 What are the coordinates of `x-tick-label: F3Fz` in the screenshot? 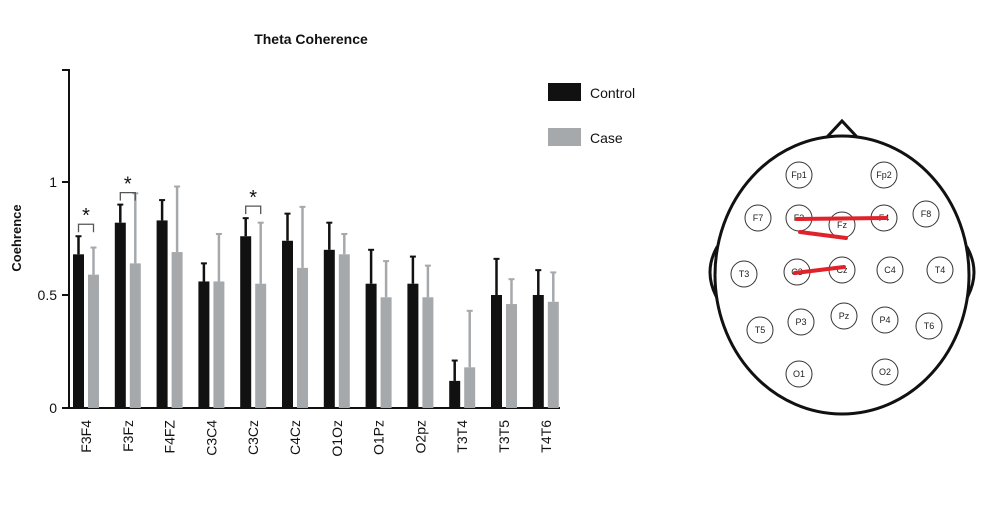 It's located at (128, 436).